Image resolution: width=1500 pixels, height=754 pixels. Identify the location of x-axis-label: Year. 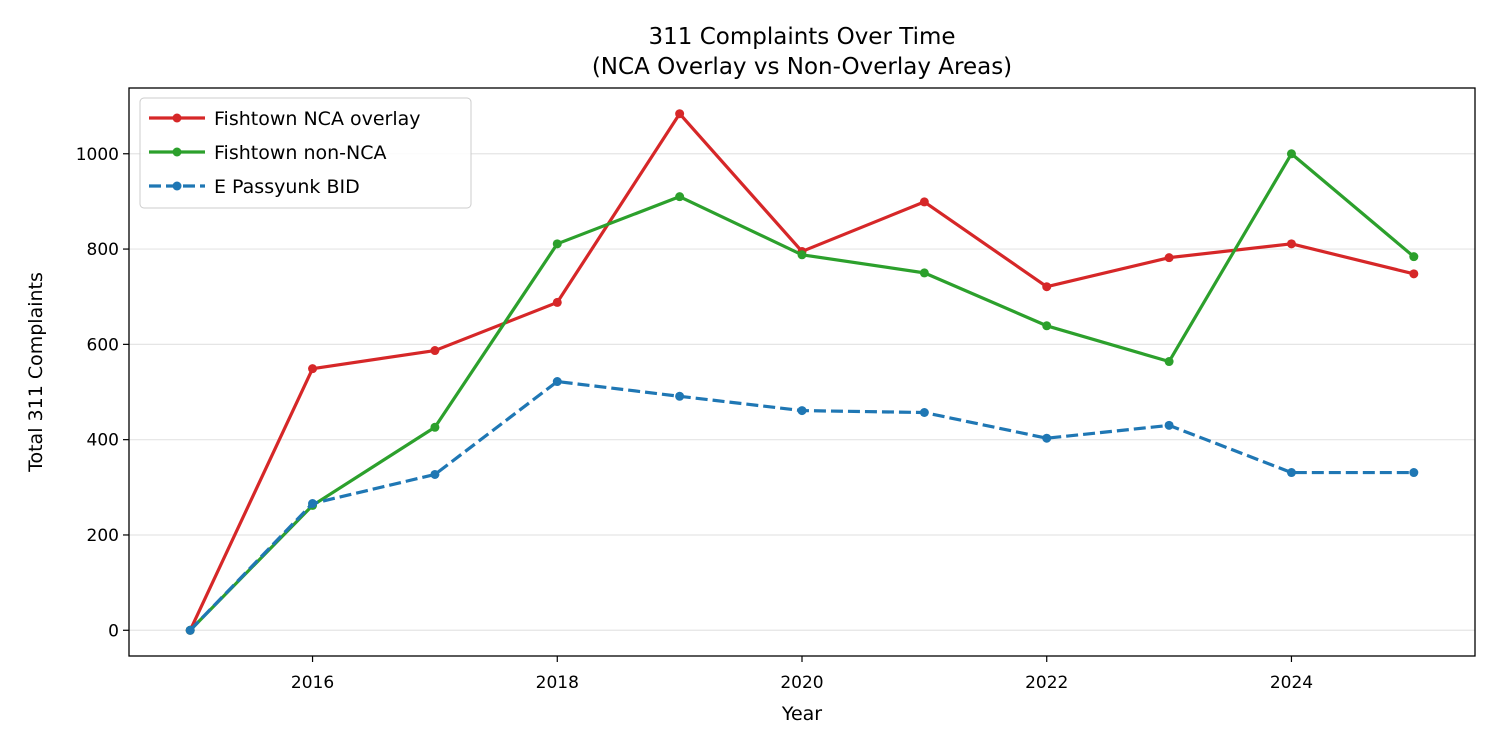
(801, 714).